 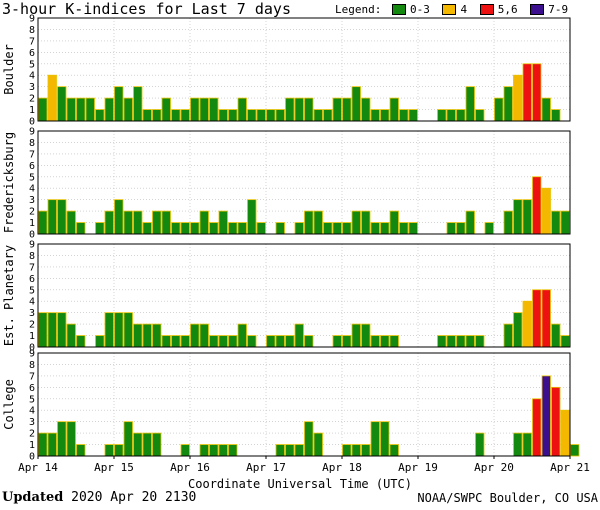 What do you see at coordinates (9, 69) in the screenshot?
I see `panel-label: Boulder` at bounding box center [9, 69].